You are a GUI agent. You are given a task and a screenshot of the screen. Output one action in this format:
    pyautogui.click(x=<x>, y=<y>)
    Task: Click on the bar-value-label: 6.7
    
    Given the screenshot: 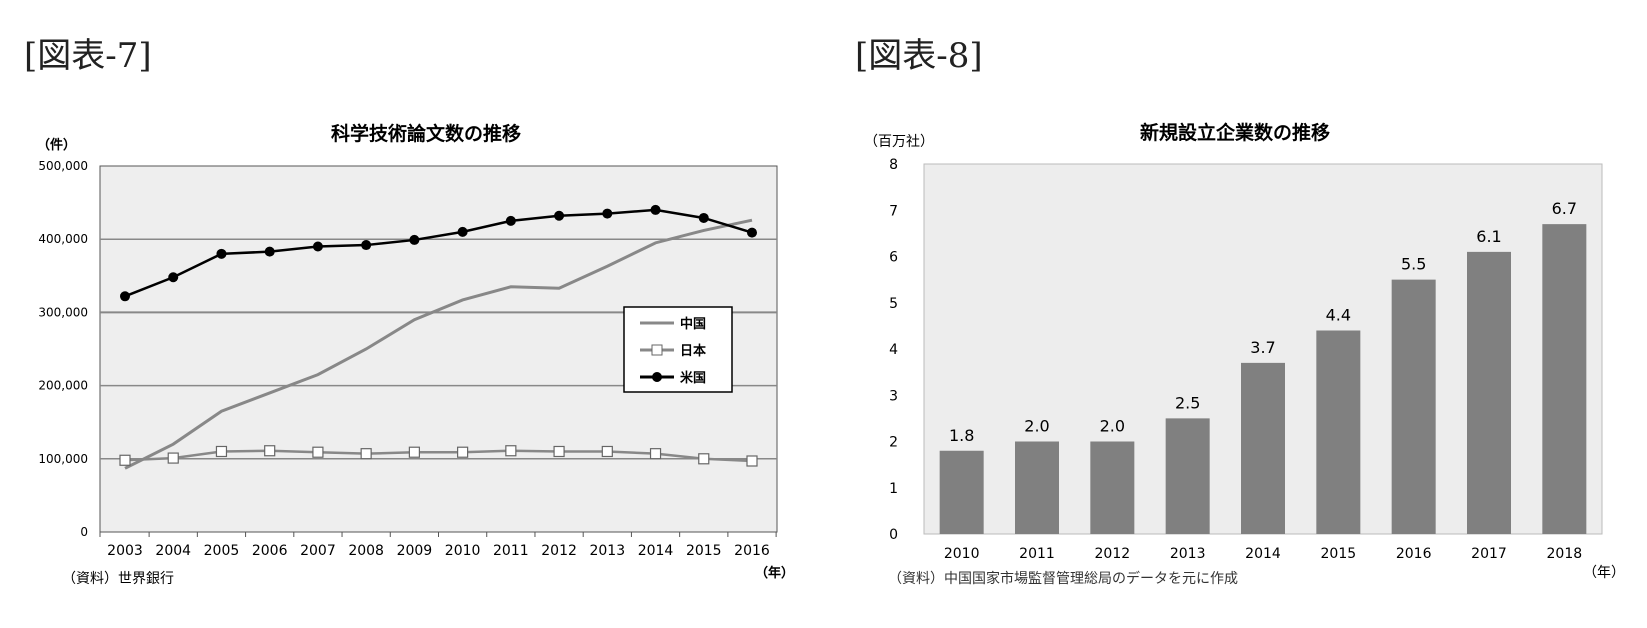 What is the action you would take?
    pyautogui.click(x=1564, y=208)
    